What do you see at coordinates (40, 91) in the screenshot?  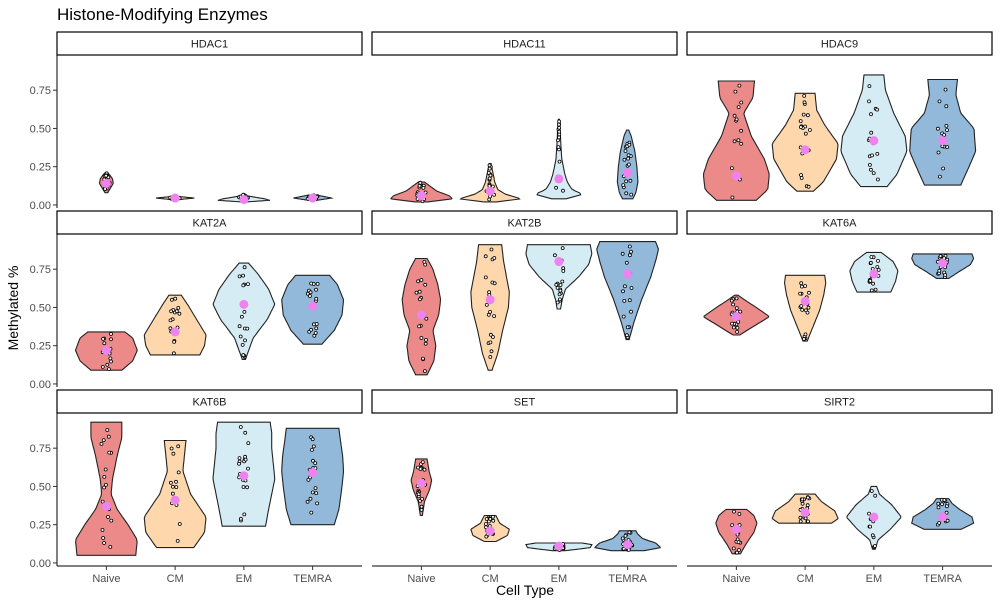 I see `y-tick-label: 0.75` at bounding box center [40, 91].